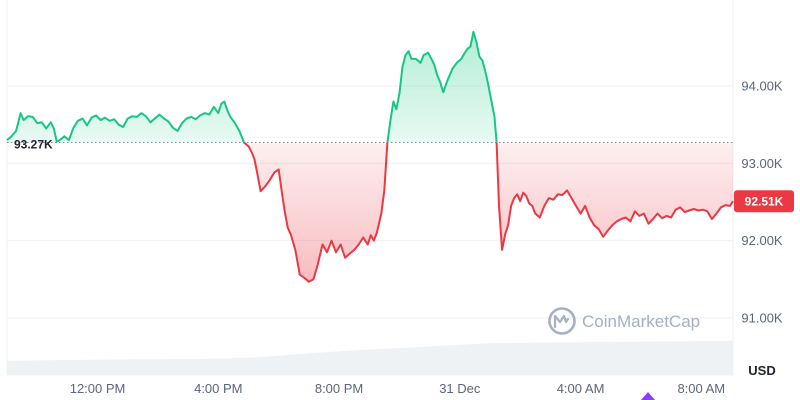 This screenshot has height=400, width=800. What do you see at coordinates (648, 396) in the screenshot?
I see `corner-badge-icon` at bounding box center [648, 396].